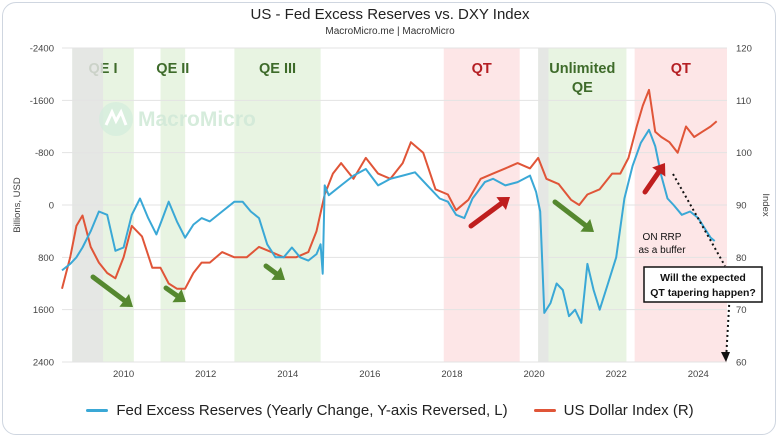 The image size is (780, 439). I want to click on band-label-3-0: QT, so click(482, 69).